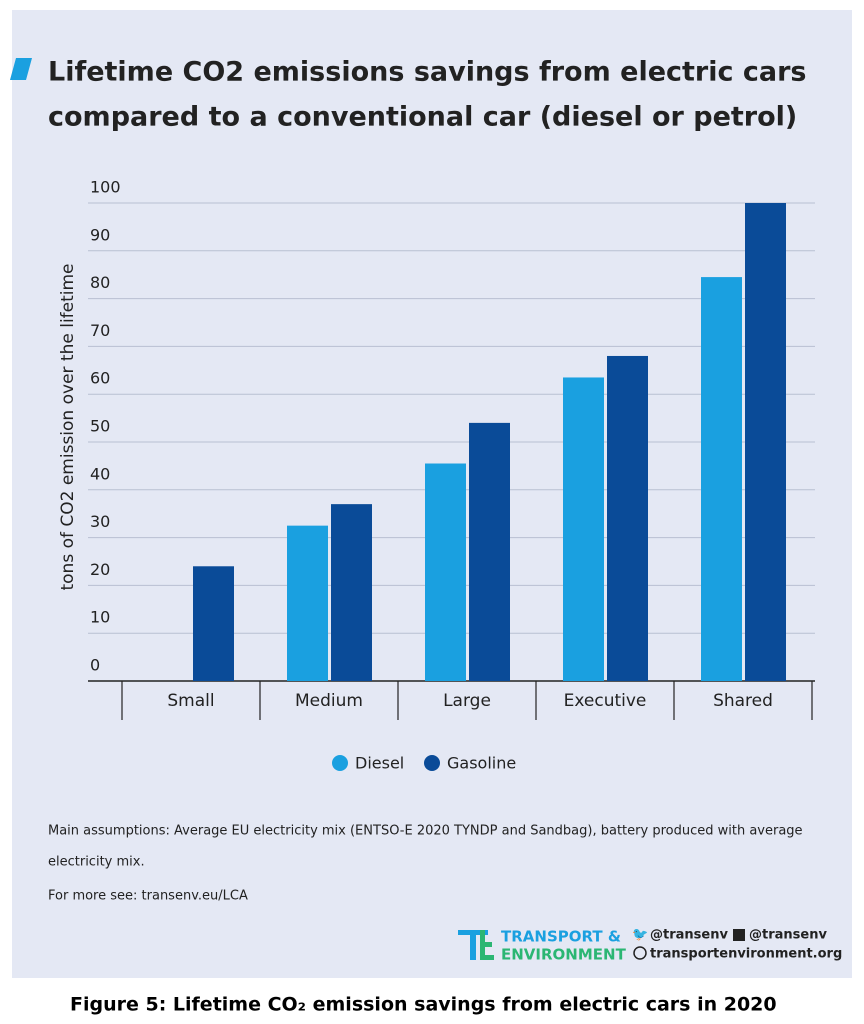  What do you see at coordinates (68, 426) in the screenshot?
I see `y-axis-label: tons of CO2 emission over the lifetime` at bounding box center [68, 426].